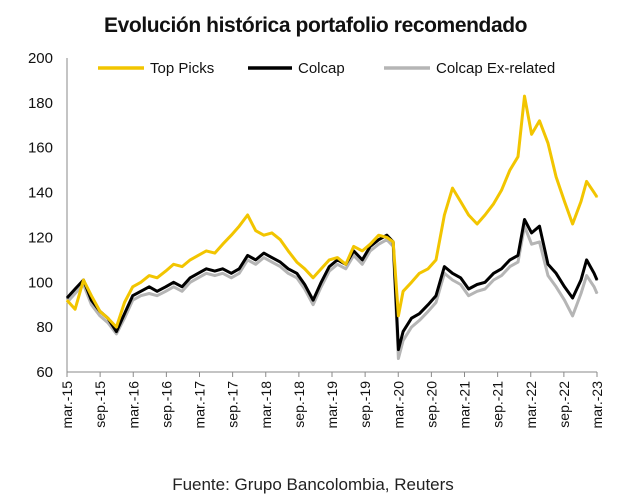 The height and width of the screenshot is (502, 626). What do you see at coordinates (495, 68) in the screenshot?
I see `legend-label: Colcap Ex-related` at bounding box center [495, 68].